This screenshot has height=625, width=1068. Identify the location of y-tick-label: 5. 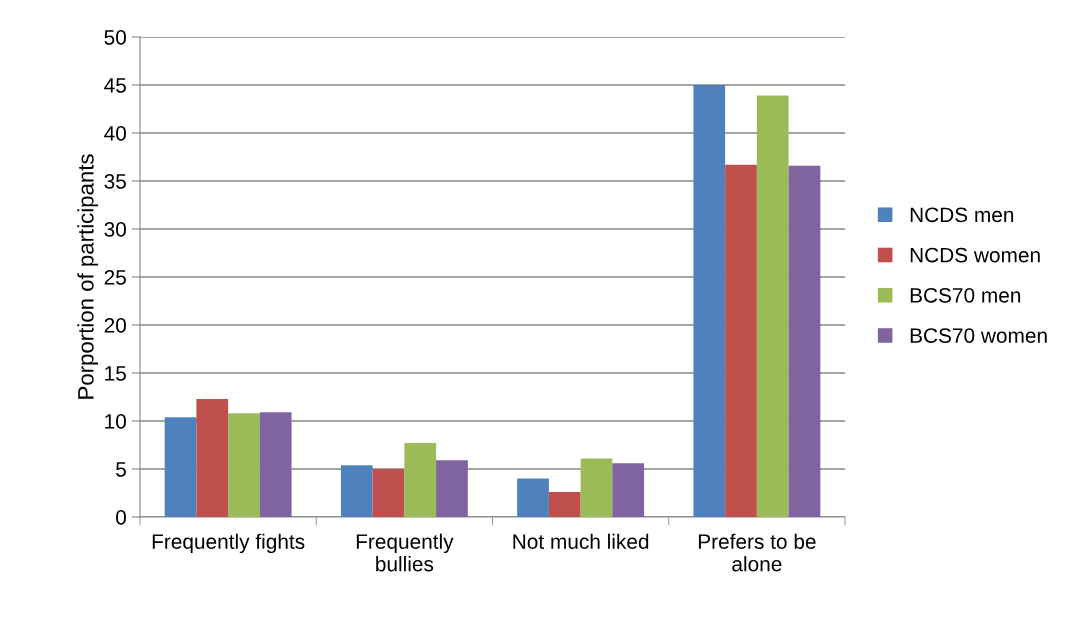
(121, 469).